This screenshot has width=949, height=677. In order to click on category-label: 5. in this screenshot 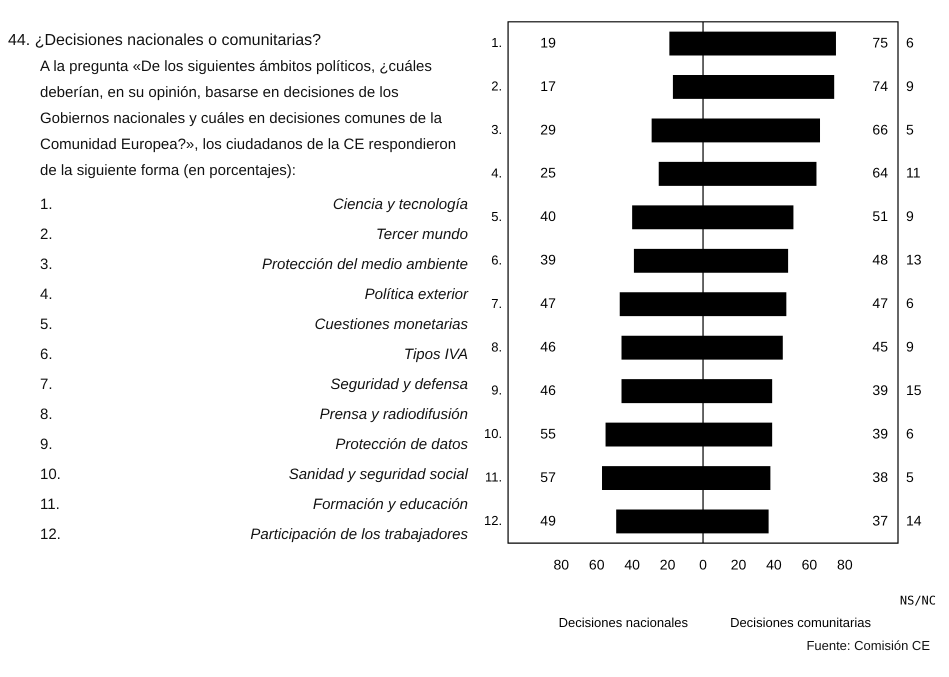, I will do `click(46, 324)`.